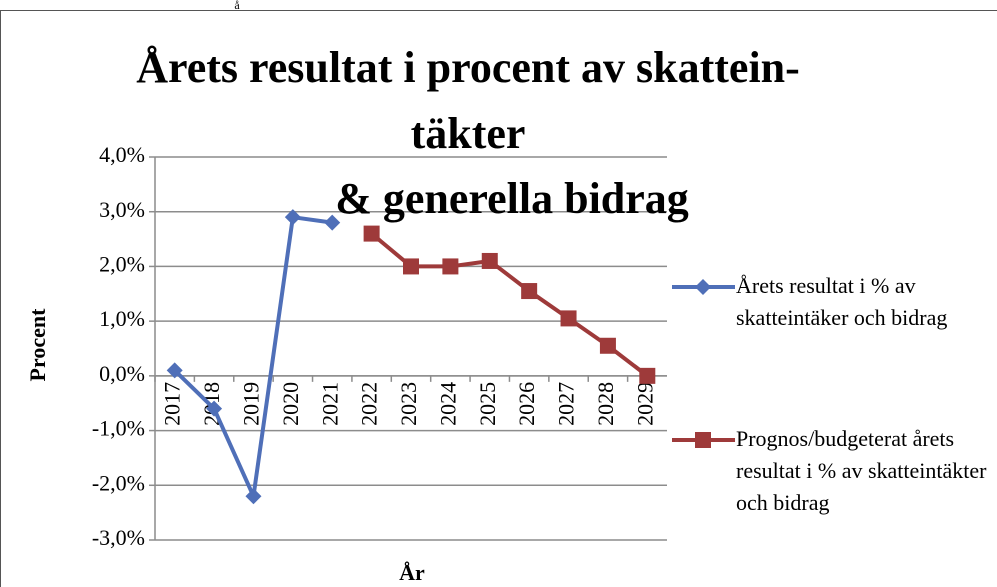  Describe the element at coordinates (566, 404) in the screenshot. I see `x-tick-label: 2027` at that location.